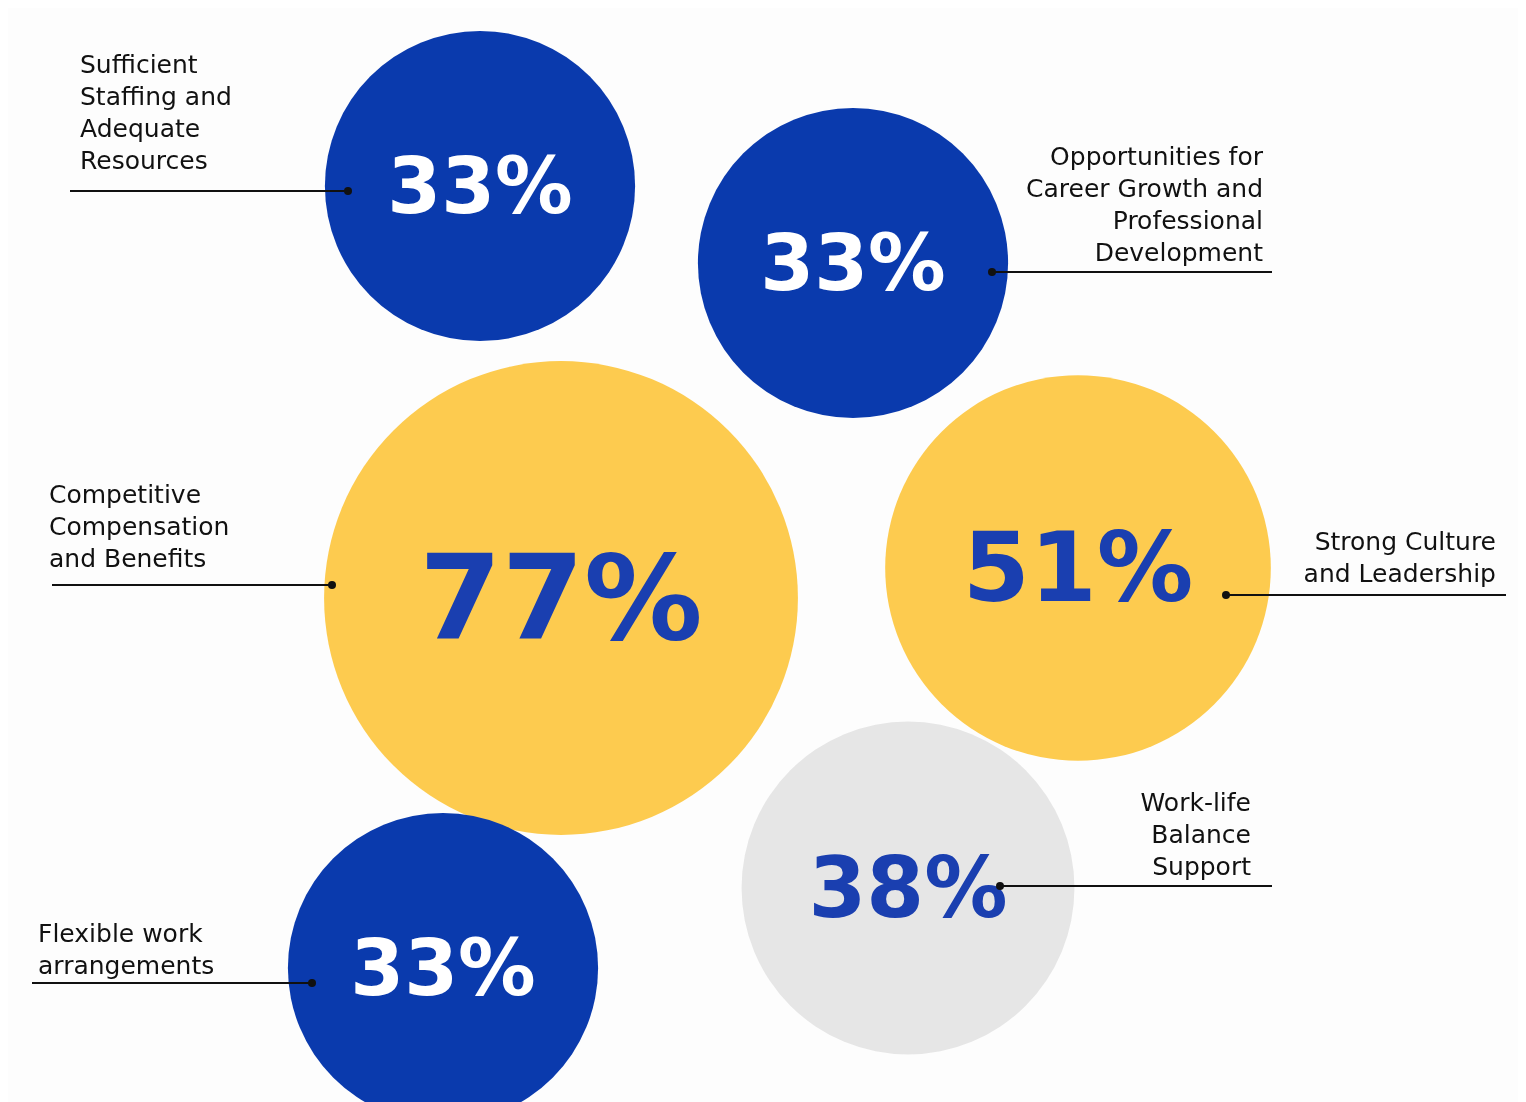 The width and height of the screenshot is (1526, 1102). Describe the element at coordinates (139, 527) in the screenshot. I see `category-label: Competitive Compensation and Benefits` at that location.